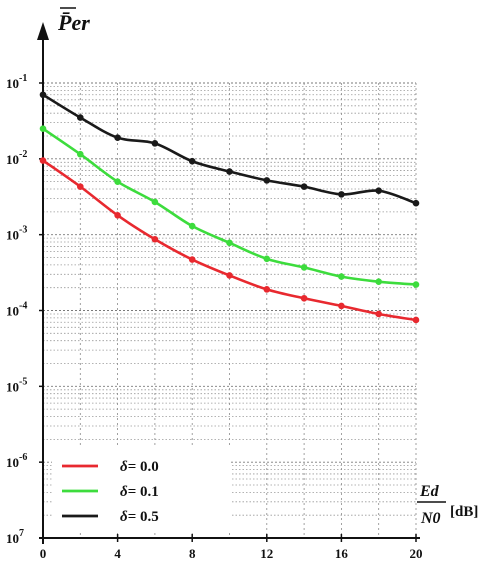 This screenshot has width=502, height=563. I want to click on y-tick-label: 10⁻³, so click(16, 234).